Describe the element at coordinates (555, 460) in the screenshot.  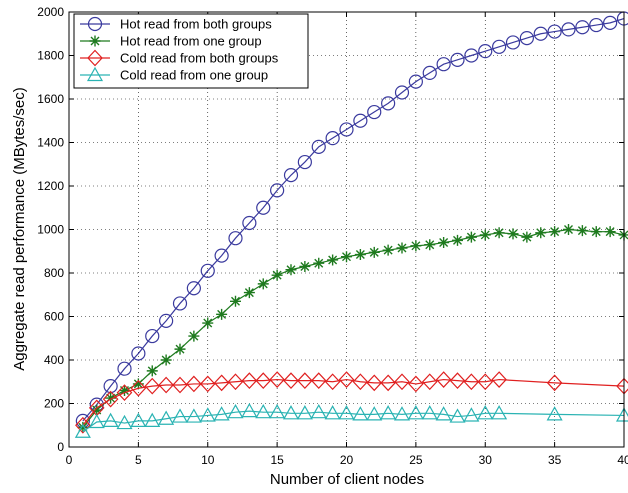
I see `x-tick-label: 35` at that location.